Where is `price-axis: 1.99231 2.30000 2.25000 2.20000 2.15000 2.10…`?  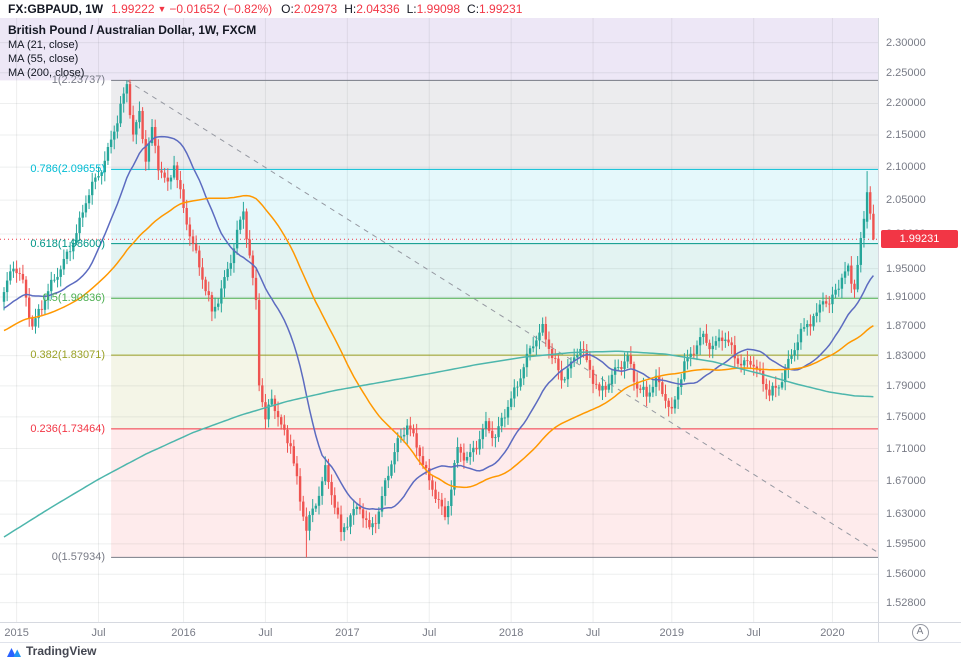
price-axis: 1.99231 2.30000 2.25000 2.20000 2.15000 2.10… is located at coordinates (919, 320).